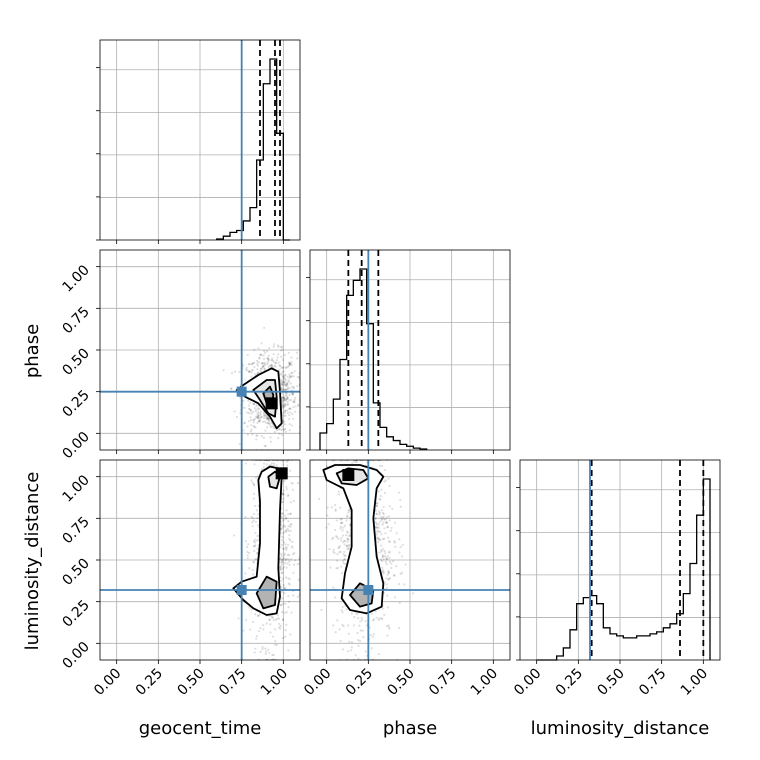  Describe the element at coordinates (75, 362) in the screenshot. I see `ytick-label-phase-2: 0.50` at that location.